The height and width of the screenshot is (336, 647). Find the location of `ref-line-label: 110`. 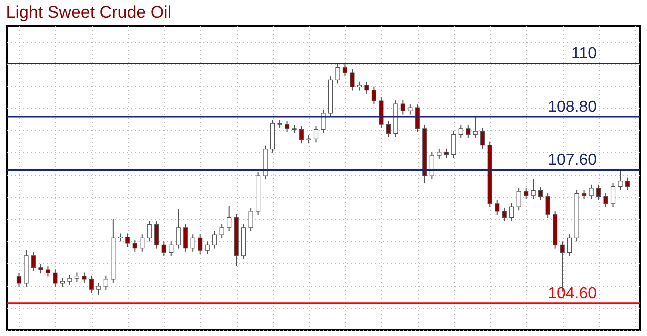

ref-line-label: 110 is located at coordinates (584, 54).